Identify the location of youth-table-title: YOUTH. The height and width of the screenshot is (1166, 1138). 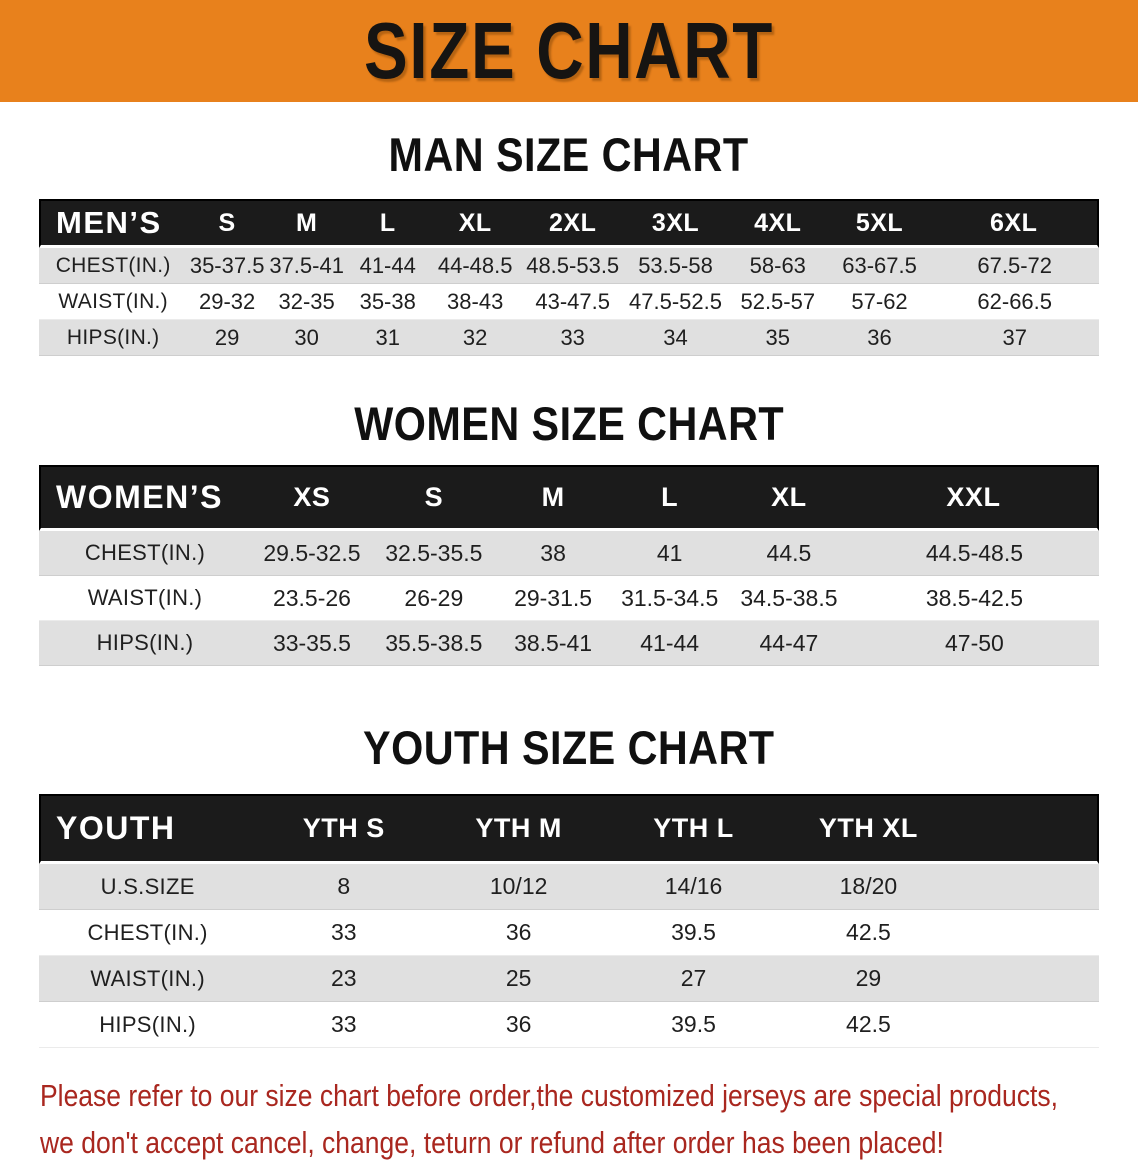
(148, 829).